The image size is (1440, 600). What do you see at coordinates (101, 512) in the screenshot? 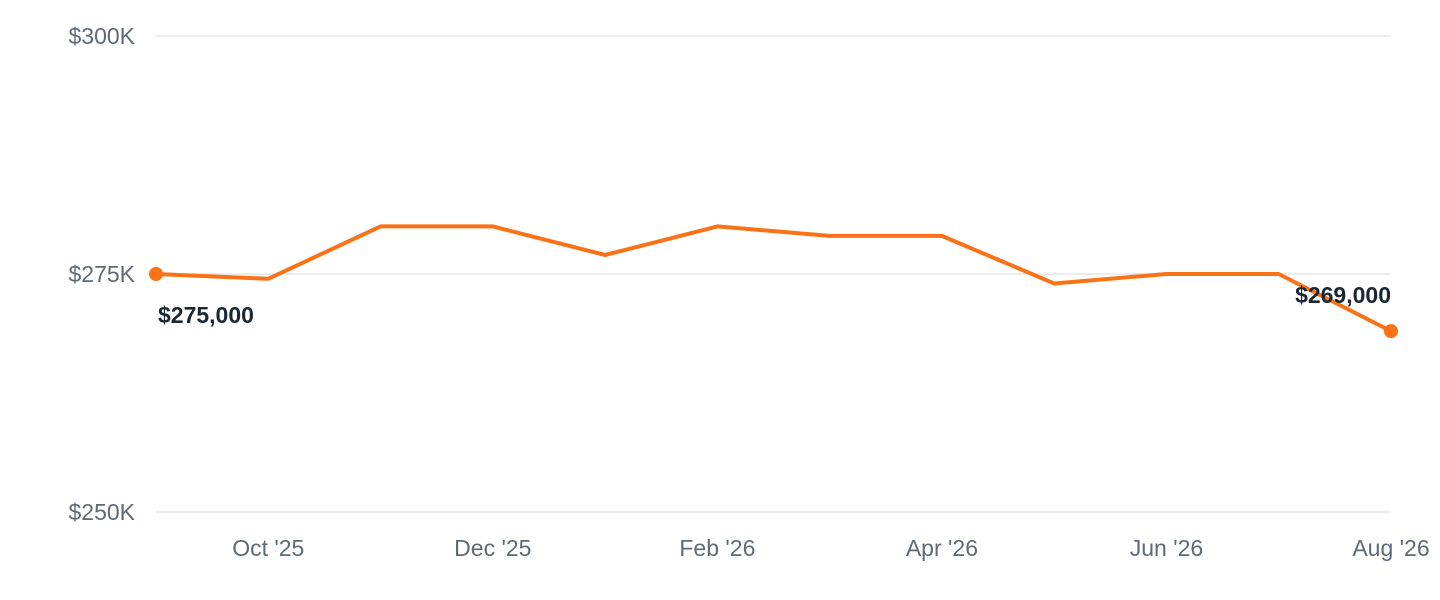
I see `y-tick-label: $250K` at bounding box center [101, 512].